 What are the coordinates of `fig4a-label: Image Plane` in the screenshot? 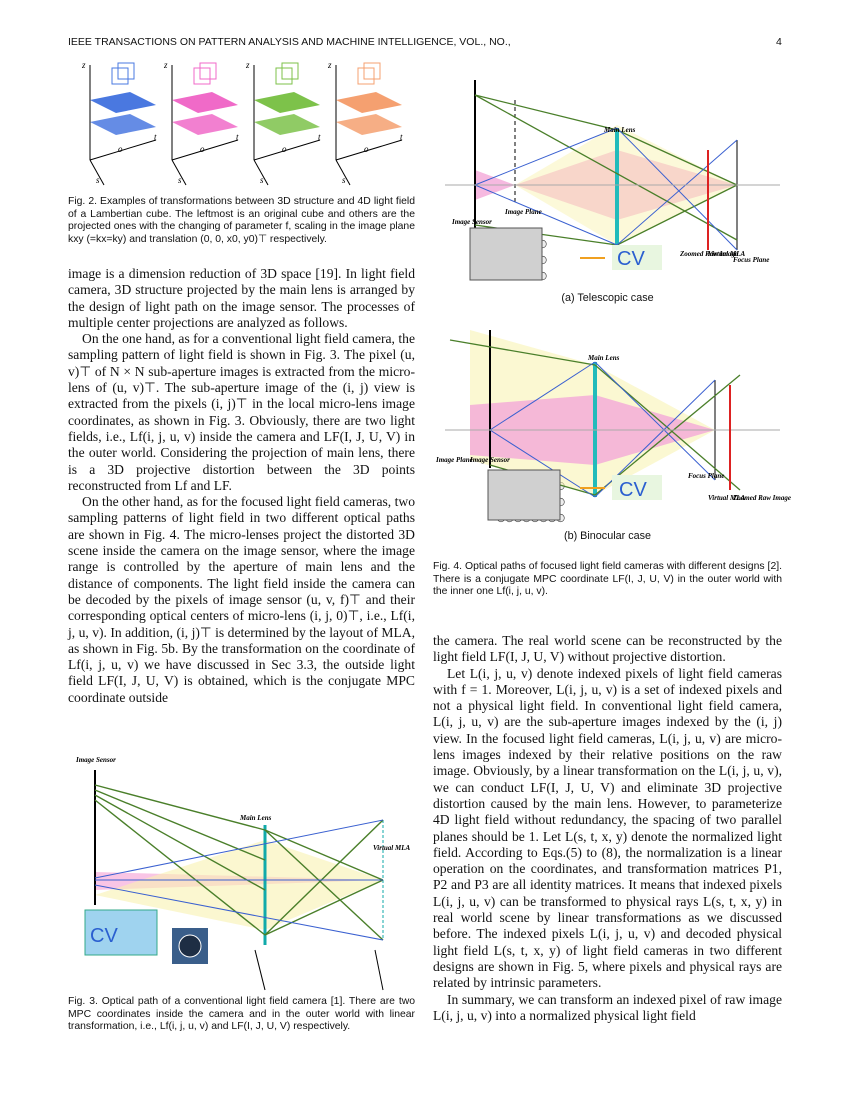 It's located at (523, 212).